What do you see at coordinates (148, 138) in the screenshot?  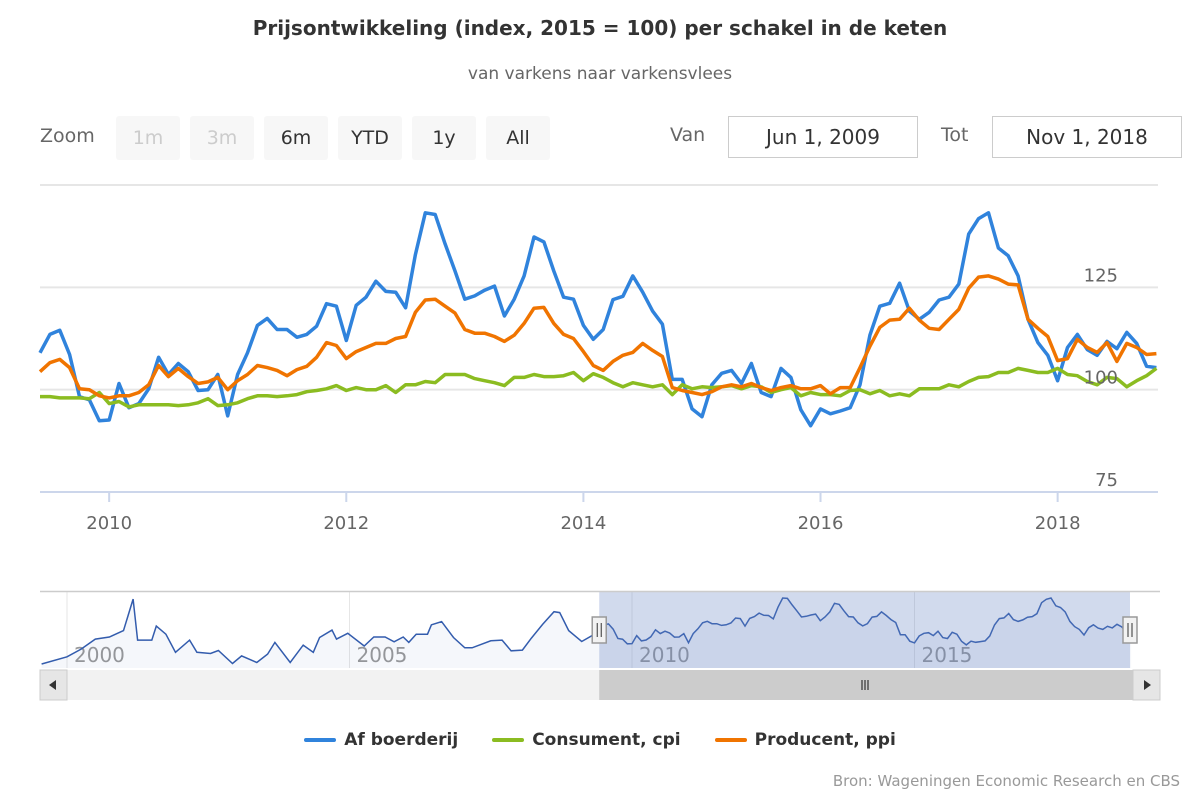 I see `zoom-1m-button: 1m` at bounding box center [148, 138].